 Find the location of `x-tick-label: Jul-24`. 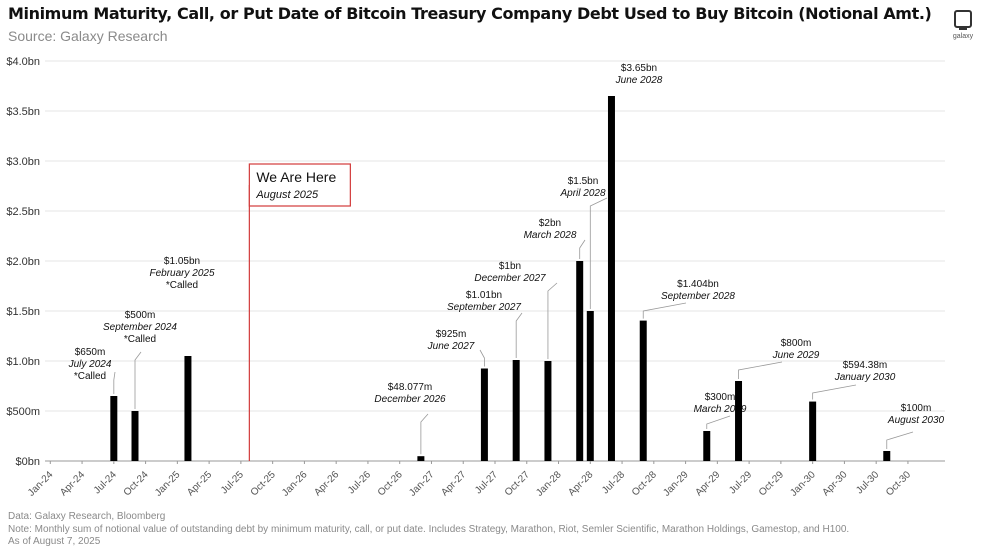

x-tick-label: Jul-24 is located at coordinates (105, 482).